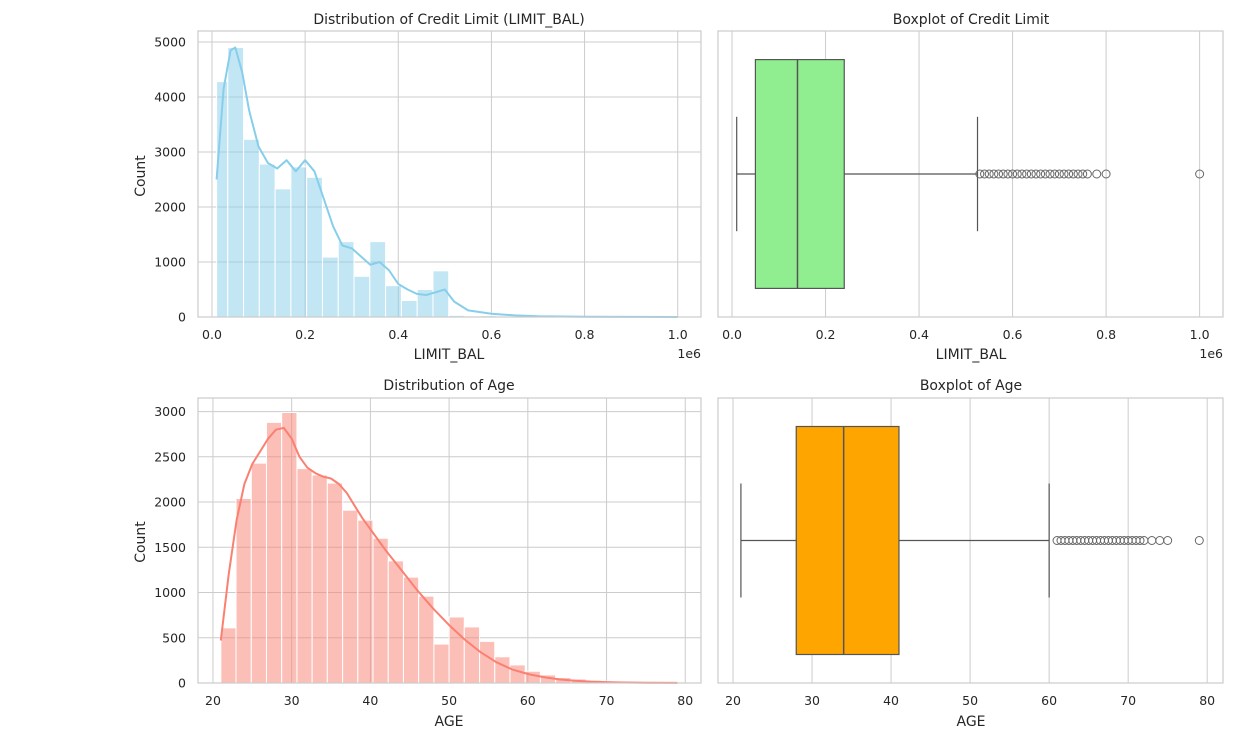 This screenshot has height=742, width=1243. I want to click on age-histogram-title: Distribution of Age, so click(448, 386).